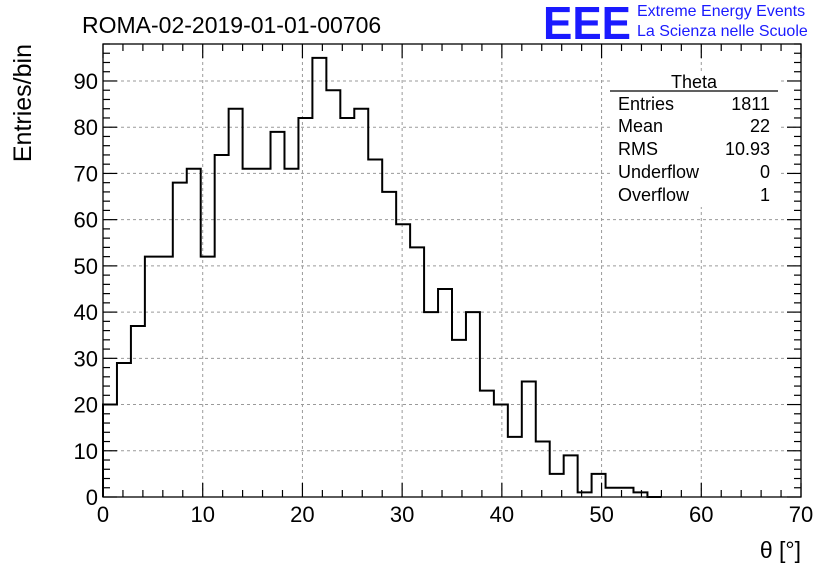 Image resolution: width=836 pixels, height=572 pixels. I want to click on y-tick-label: 30, so click(86, 358).